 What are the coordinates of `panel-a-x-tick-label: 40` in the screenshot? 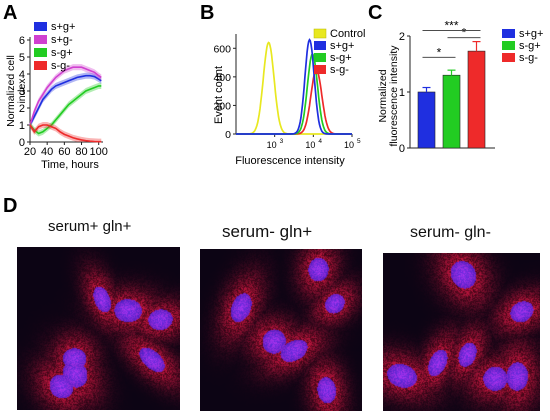 It's located at (47, 152).